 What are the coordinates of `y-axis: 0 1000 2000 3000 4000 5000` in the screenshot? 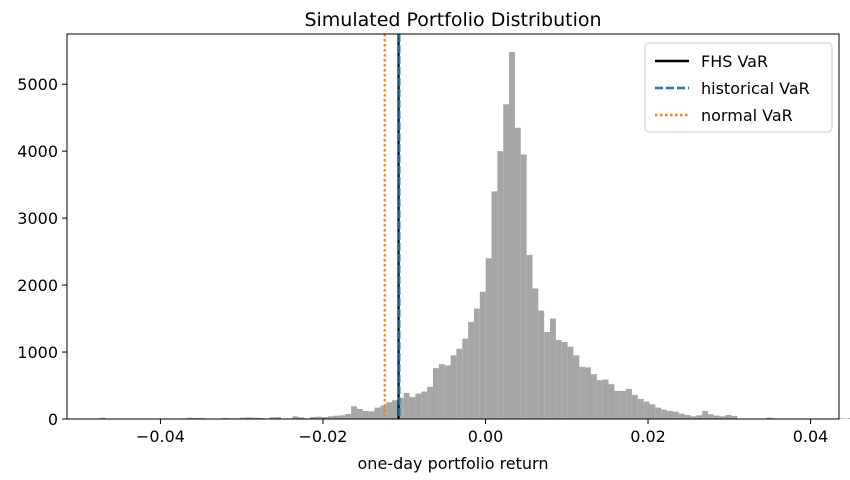 It's located at (42, 252).